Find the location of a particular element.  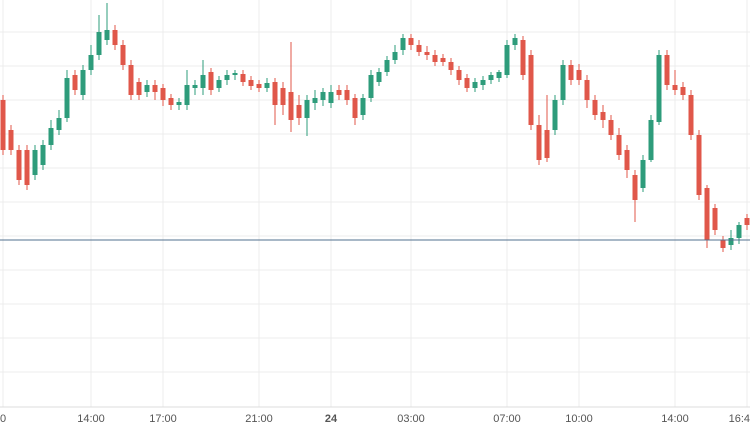

x-tick-label: 24 is located at coordinates (331, 419).